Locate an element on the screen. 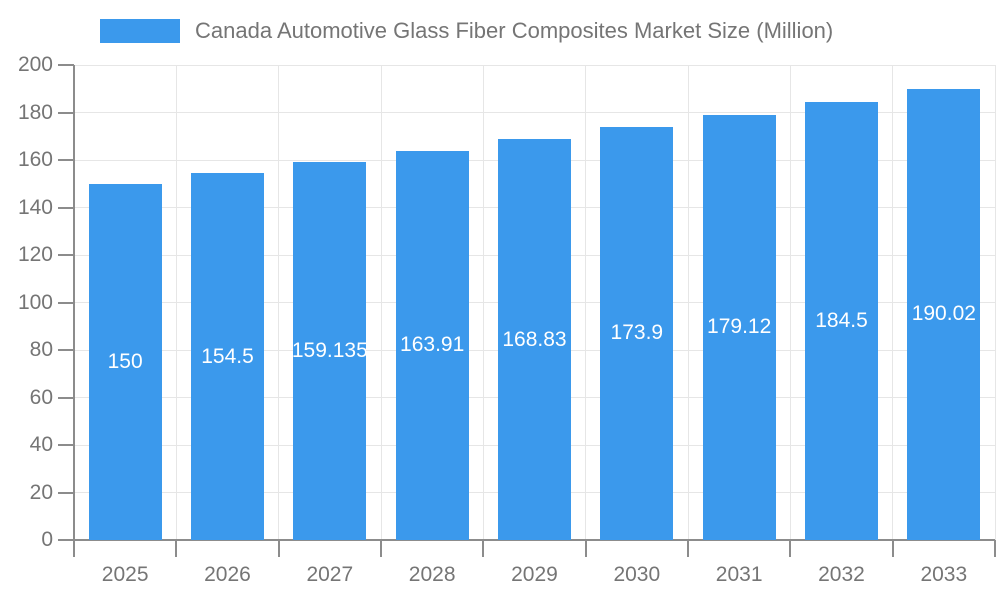  y-tick-label: 180 is located at coordinates (35, 112).